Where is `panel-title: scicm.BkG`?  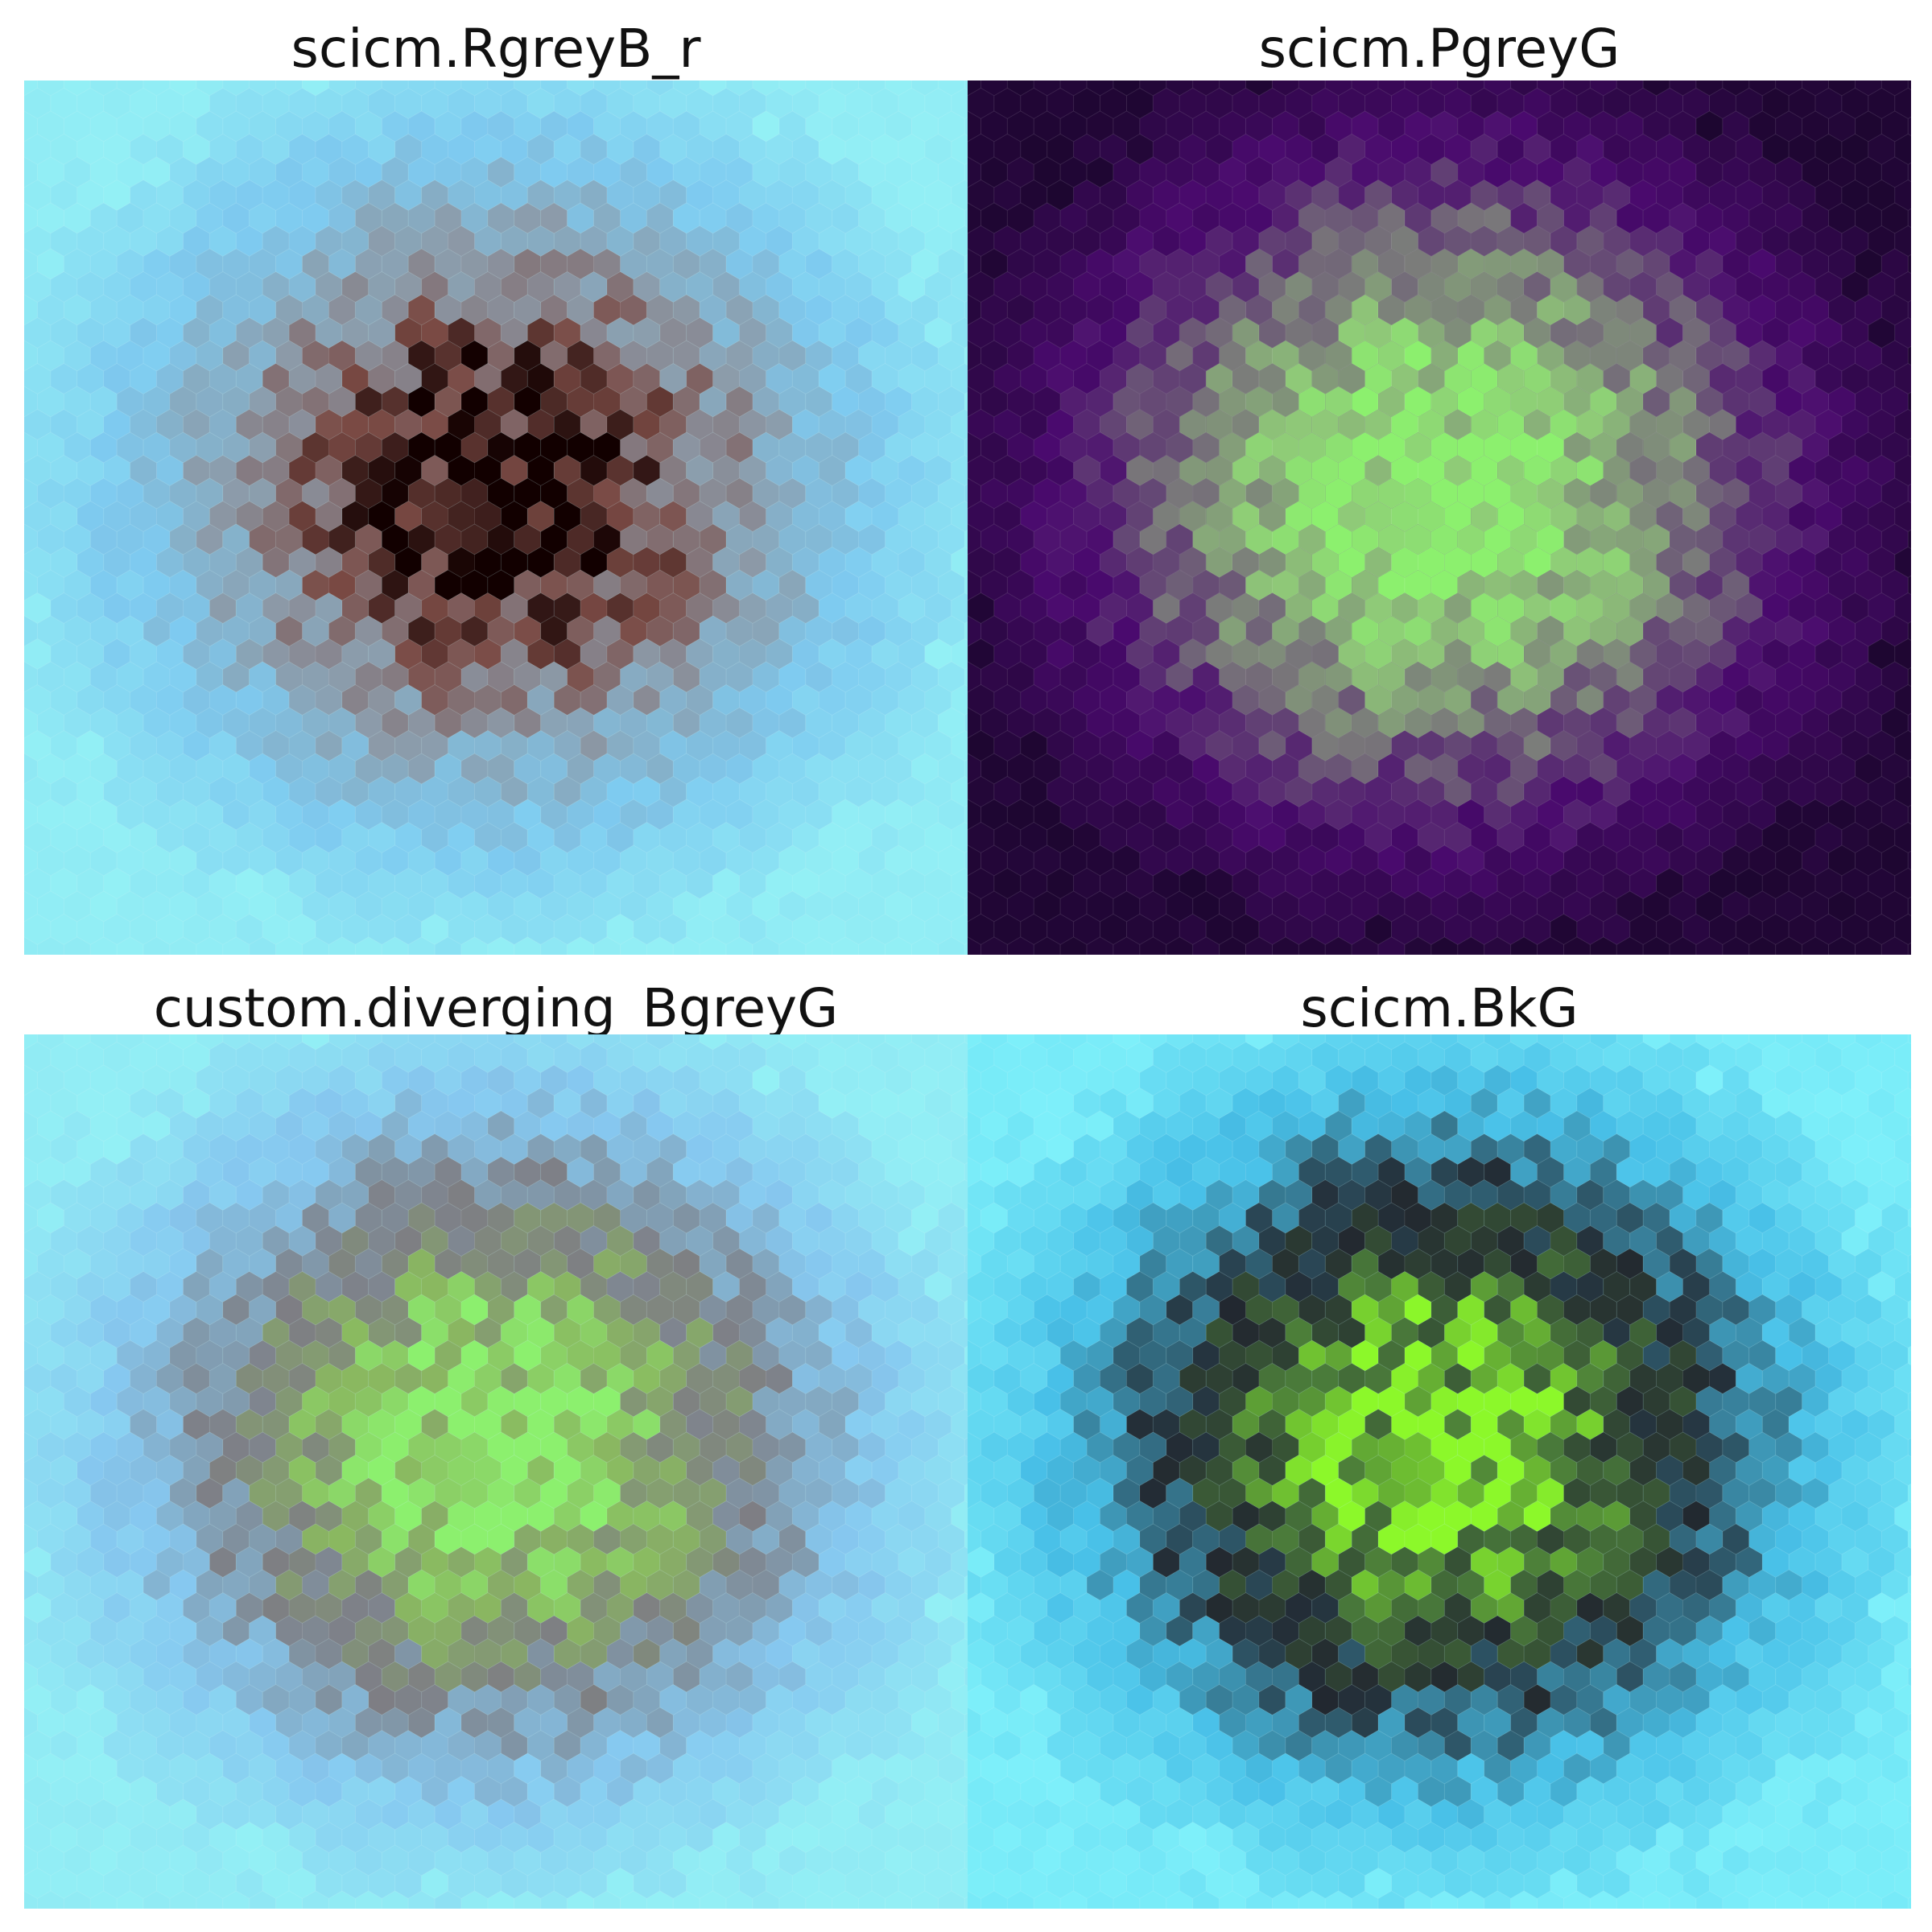 panel-title: scicm.BkG is located at coordinates (1439, 1008).